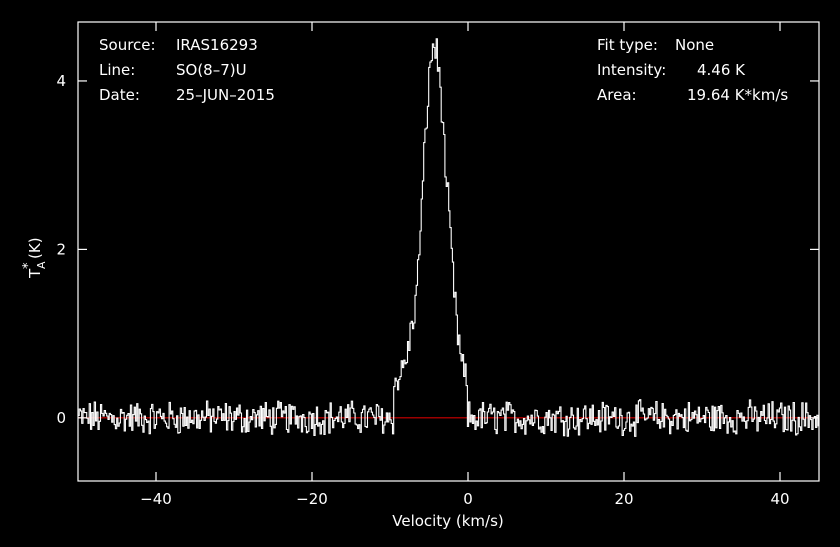  Describe the element at coordinates (35, 273) in the screenshot. I see `y-axis-label-main: T` at that location.